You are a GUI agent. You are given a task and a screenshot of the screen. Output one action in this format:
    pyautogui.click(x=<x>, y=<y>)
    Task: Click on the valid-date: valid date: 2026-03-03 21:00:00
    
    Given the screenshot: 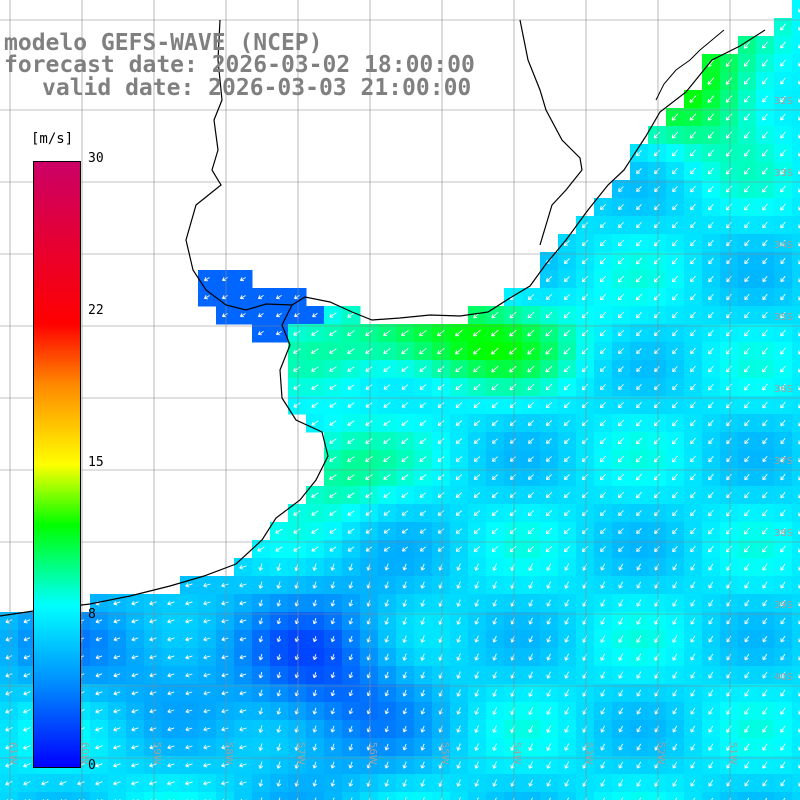 What is the action you would take?
    pyautogui.click(x=257, y=88)
    